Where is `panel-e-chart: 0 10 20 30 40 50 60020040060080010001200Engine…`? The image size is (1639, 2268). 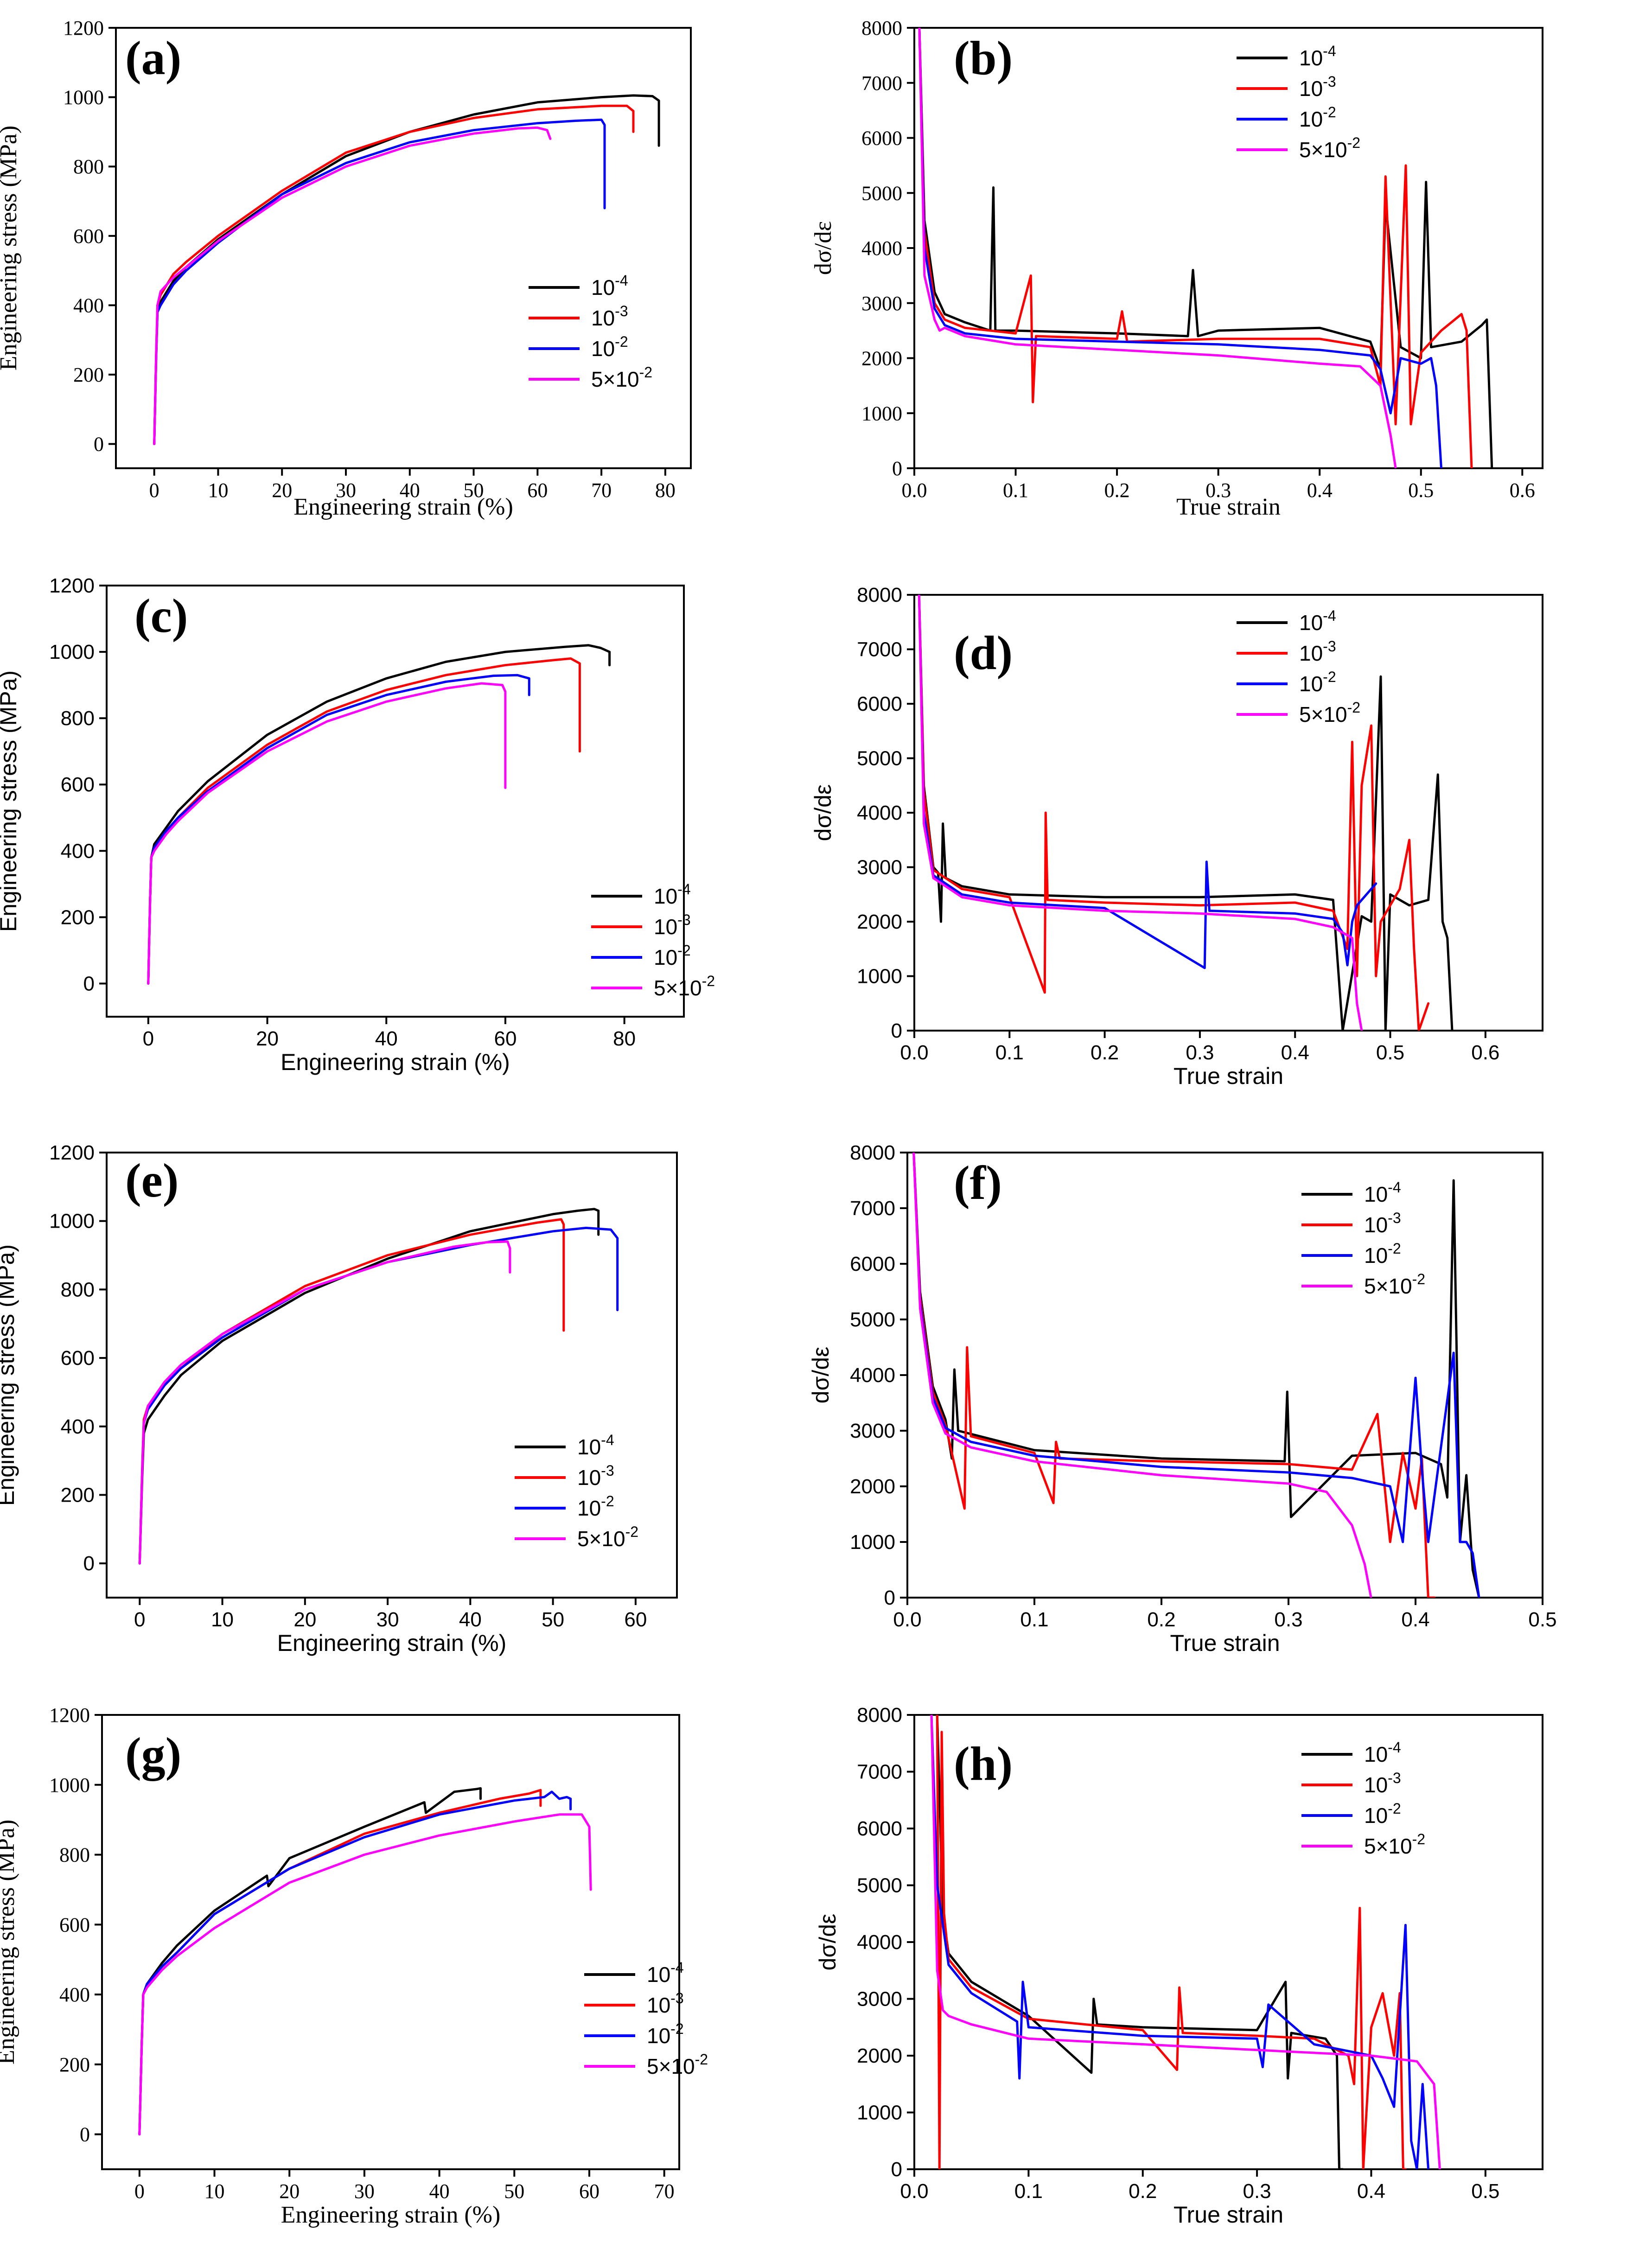 panel-e-chart: 0 10 20 30 40 50 60020040060080010001200Engine… is located at coordinates (339, 1398).